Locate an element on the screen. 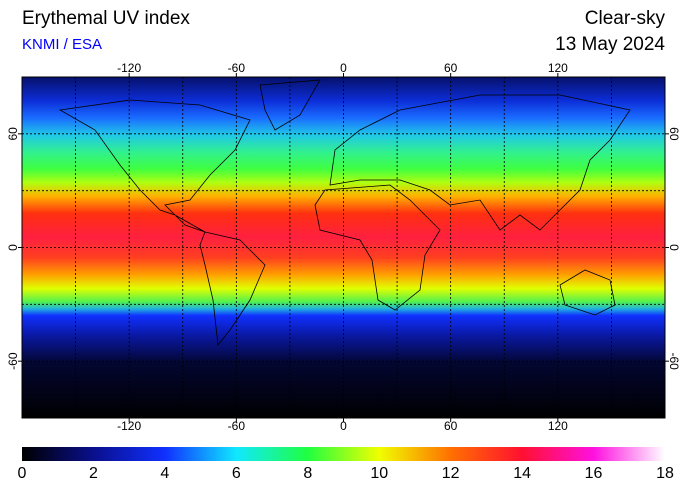  colorbar-tick-label: 14 is located at coordinates (522, 473).